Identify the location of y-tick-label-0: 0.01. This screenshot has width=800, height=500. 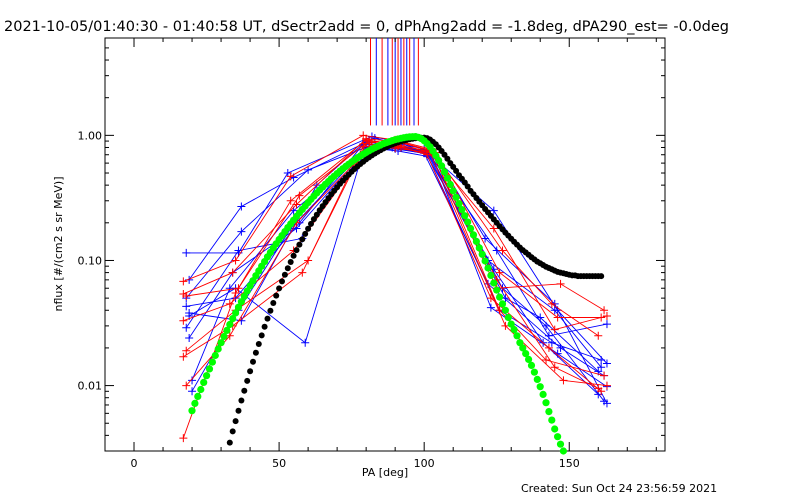
(90, 386).